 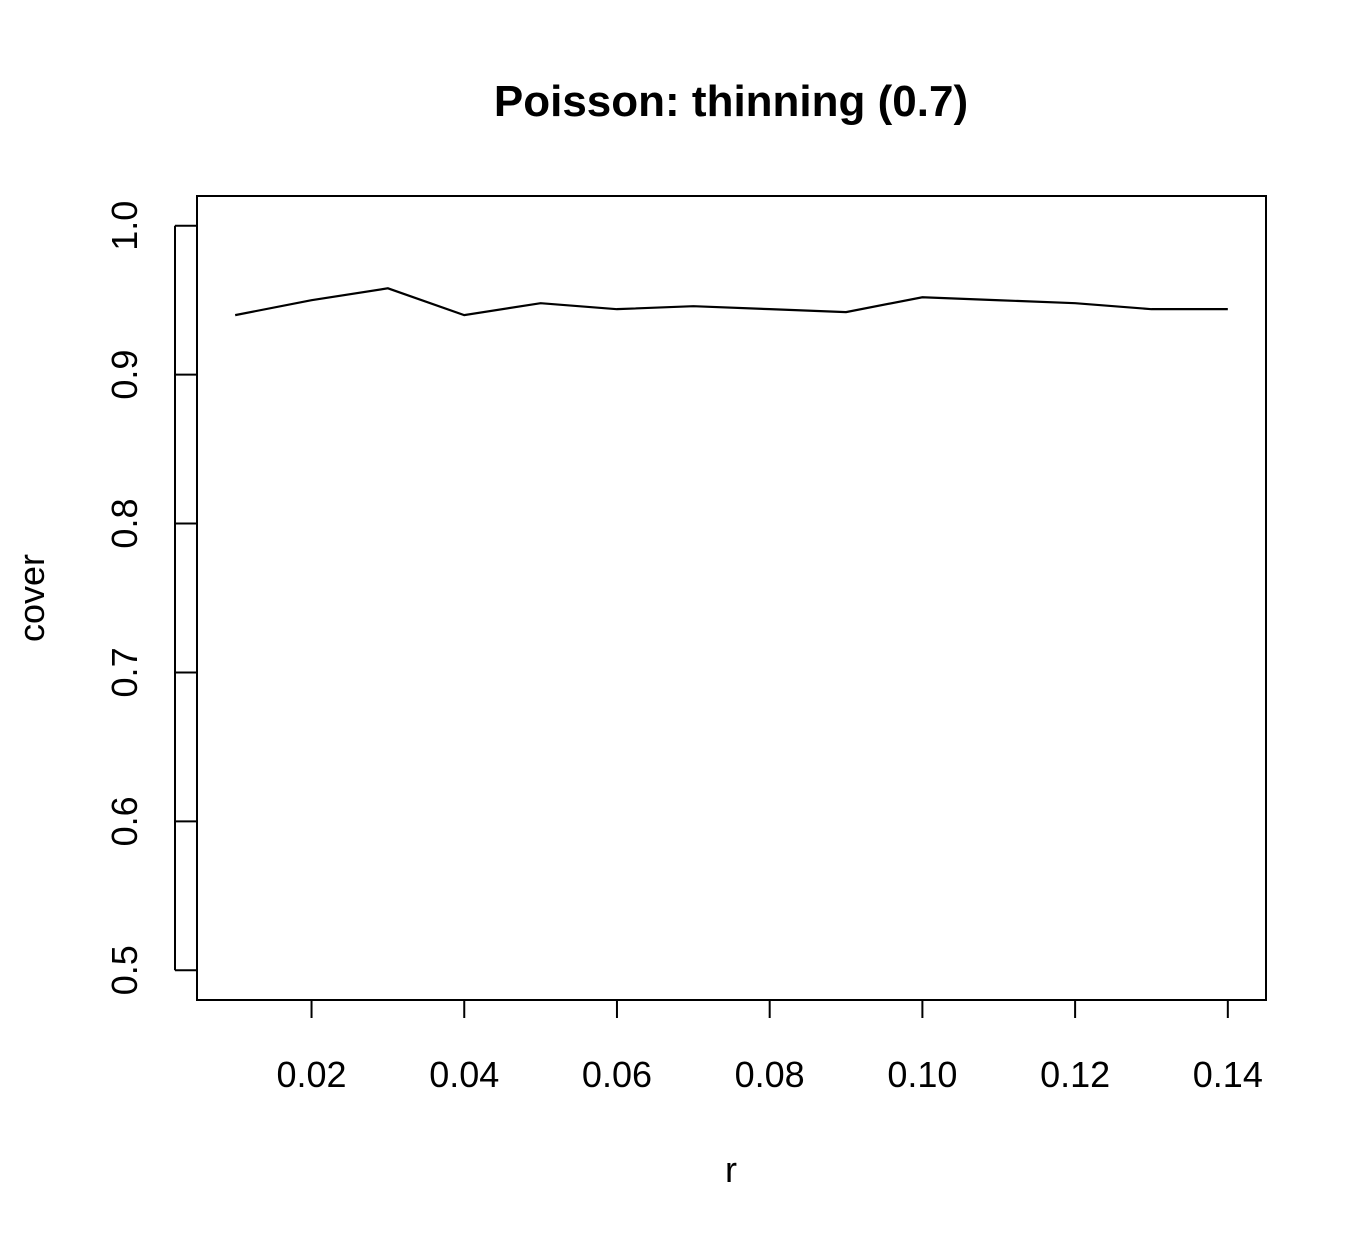 What do you see at coordinates (124, 226) in the screenshot?
I see `y-tick-label: 1.0` at bounding box center [124, 226].